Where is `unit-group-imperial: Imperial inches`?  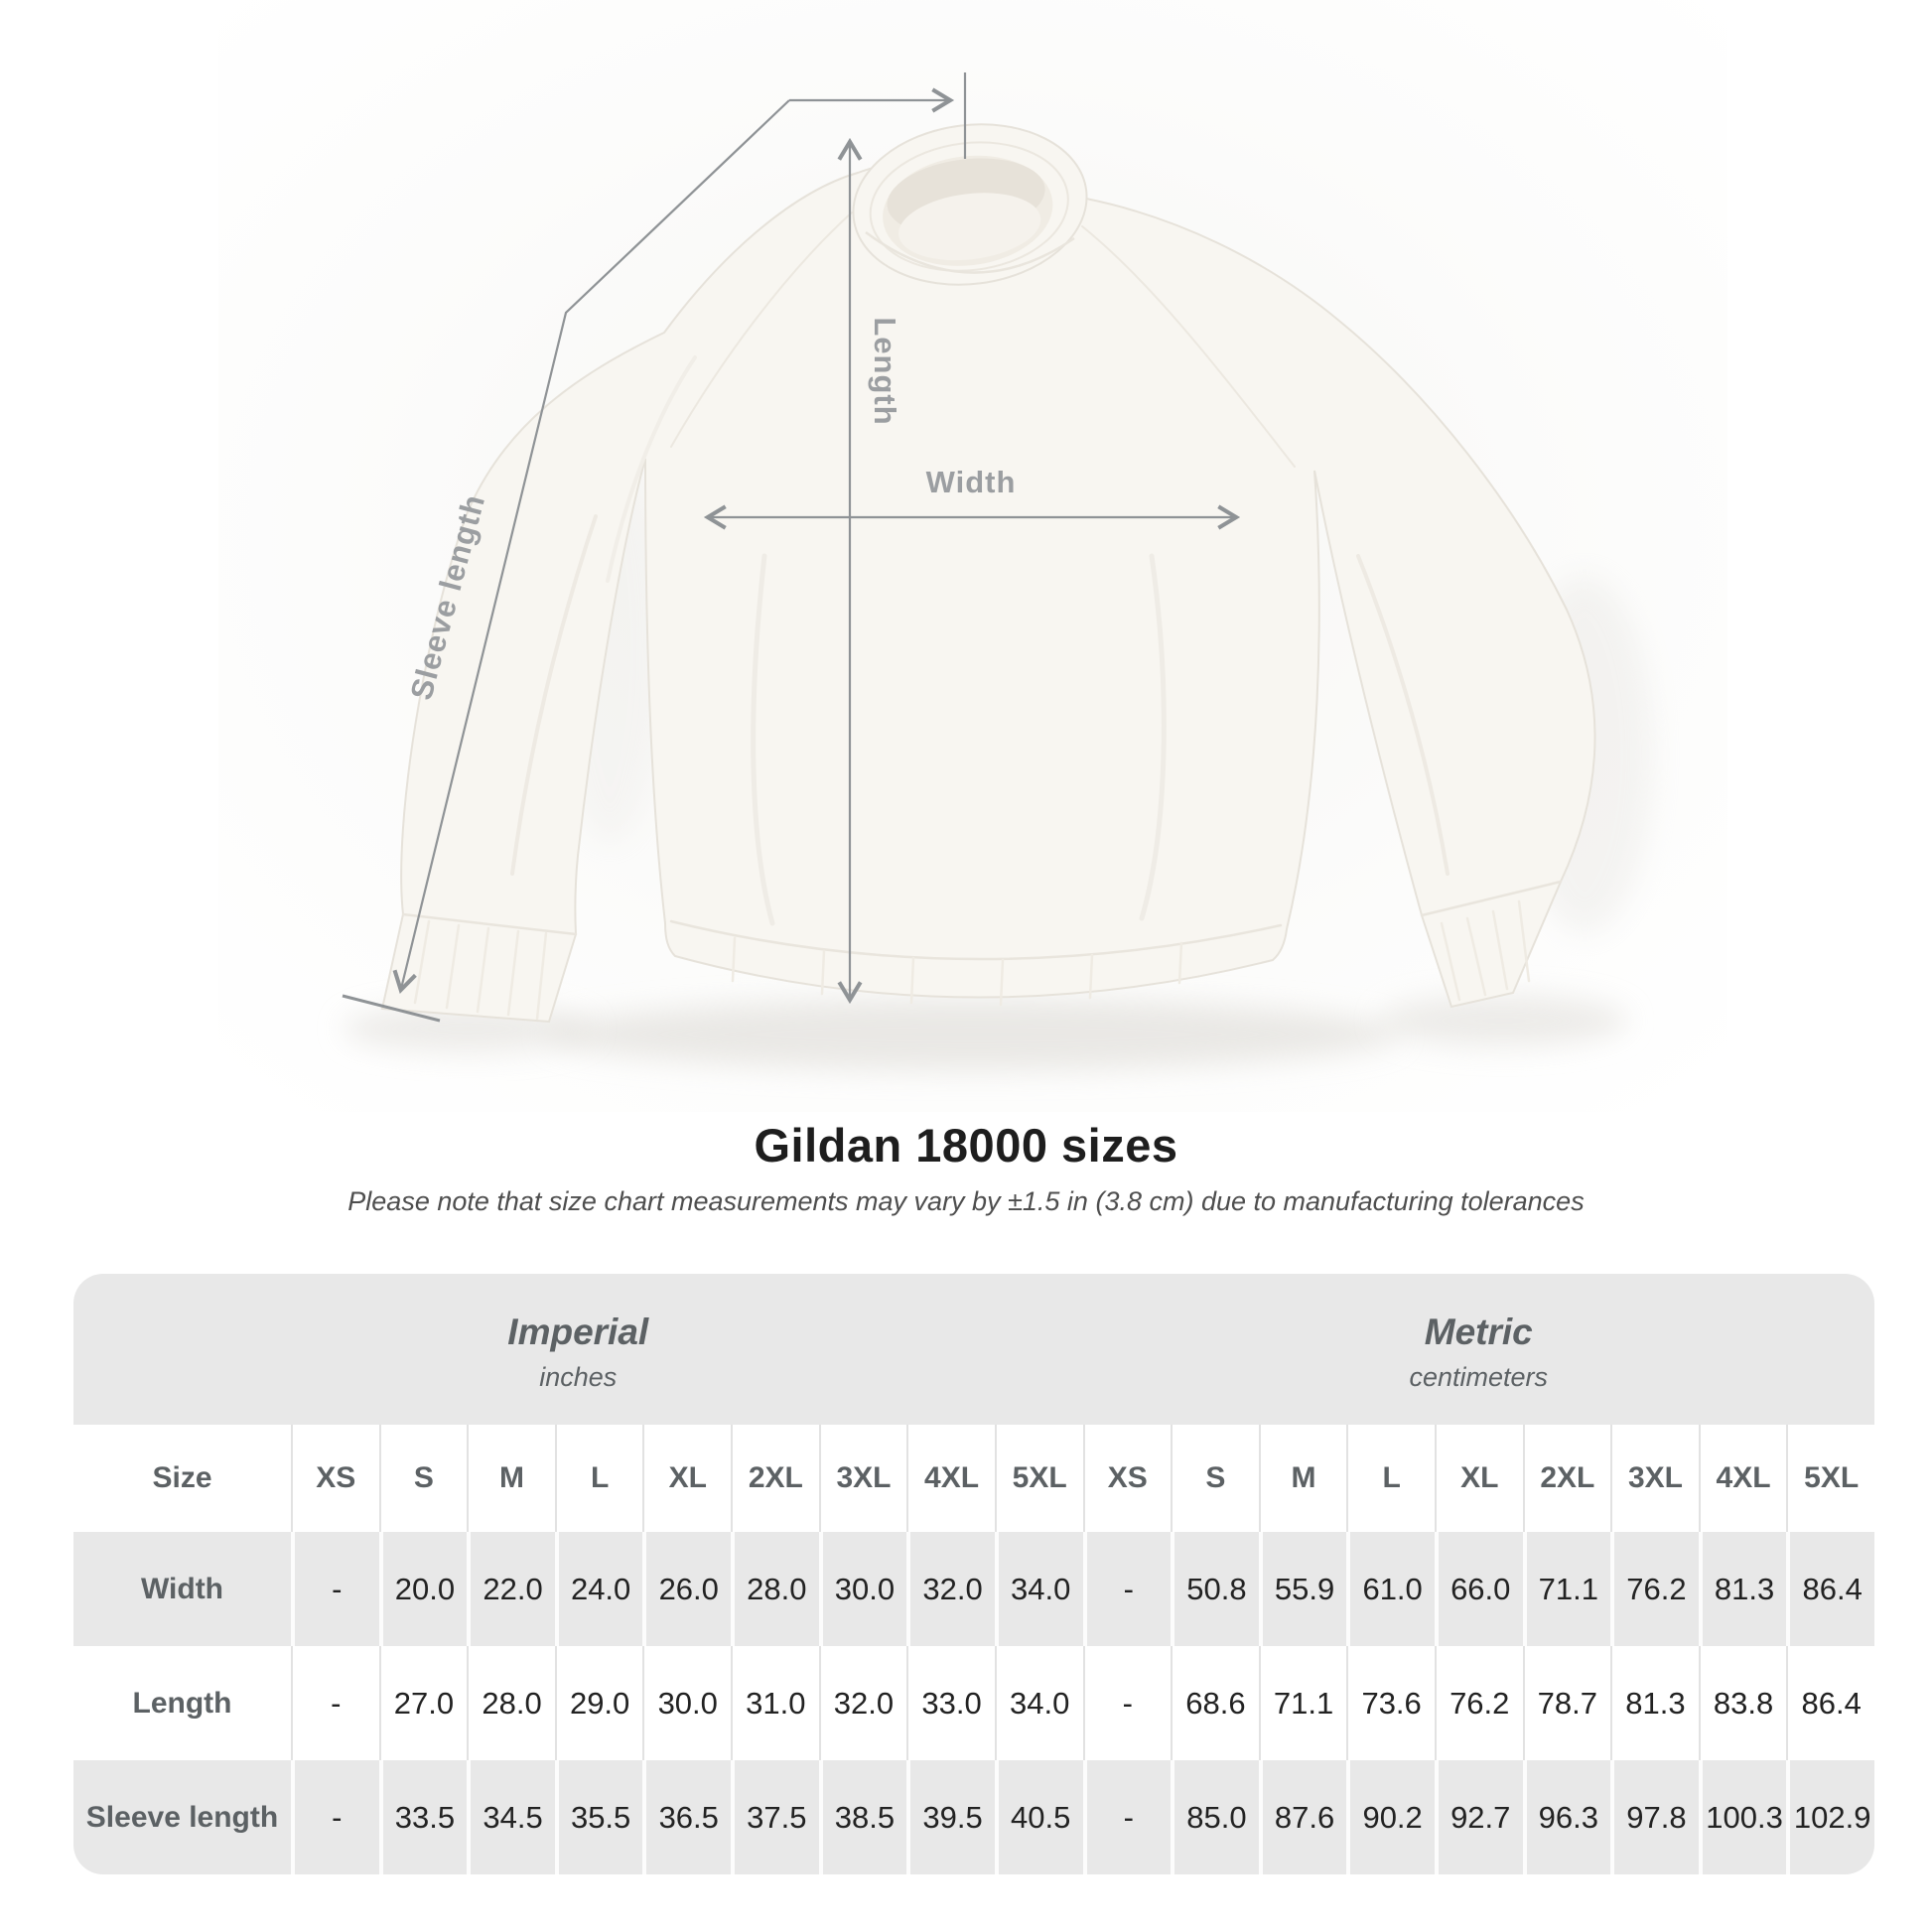
unit-group-imperial: Imperial inches is located at coordinates (578, 1350).